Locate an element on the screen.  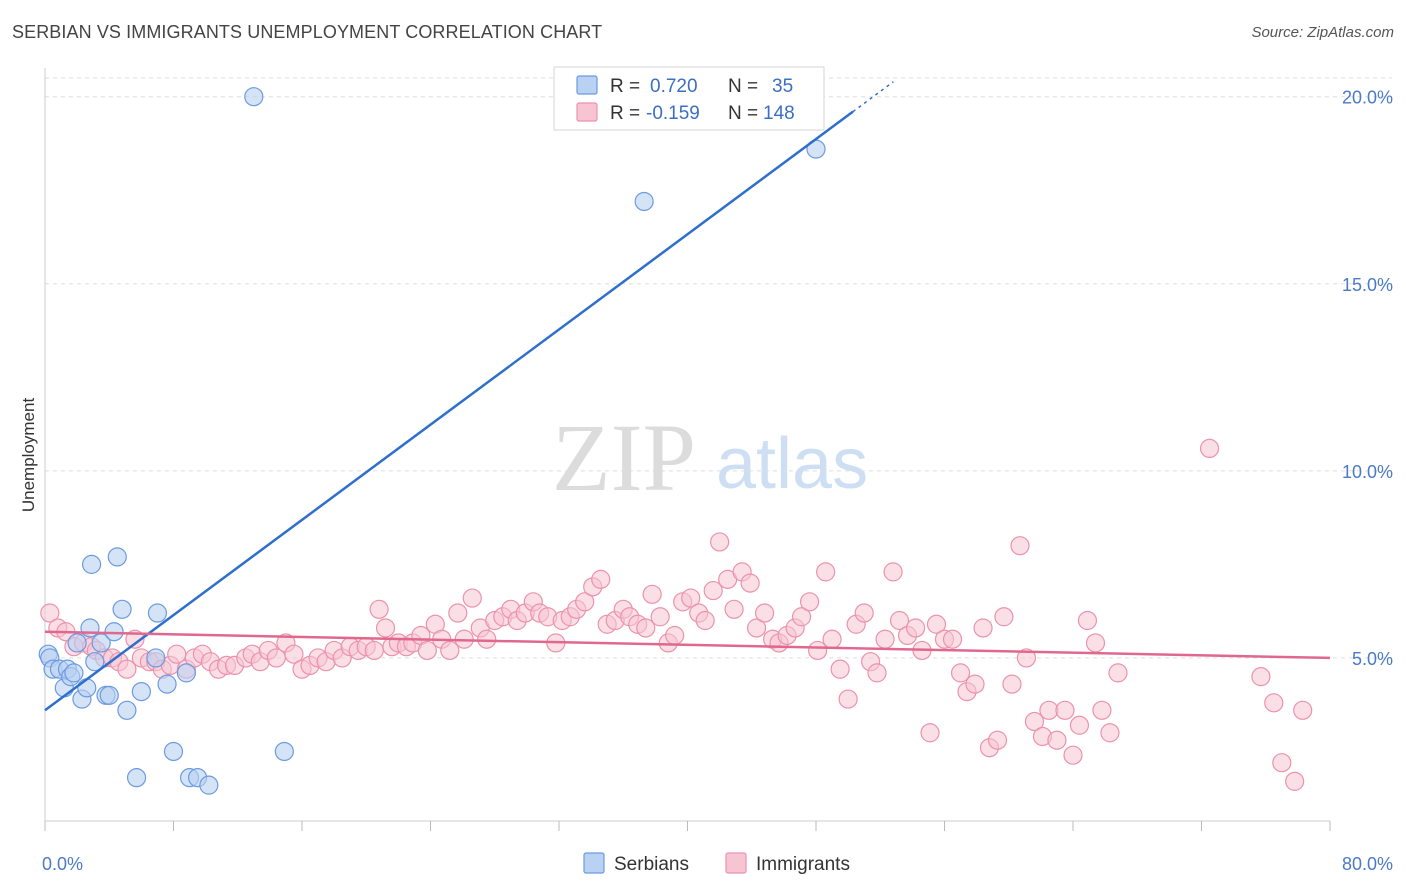
legend-immigrants-r-value: -0.159 is located at coordinates (673, 113).